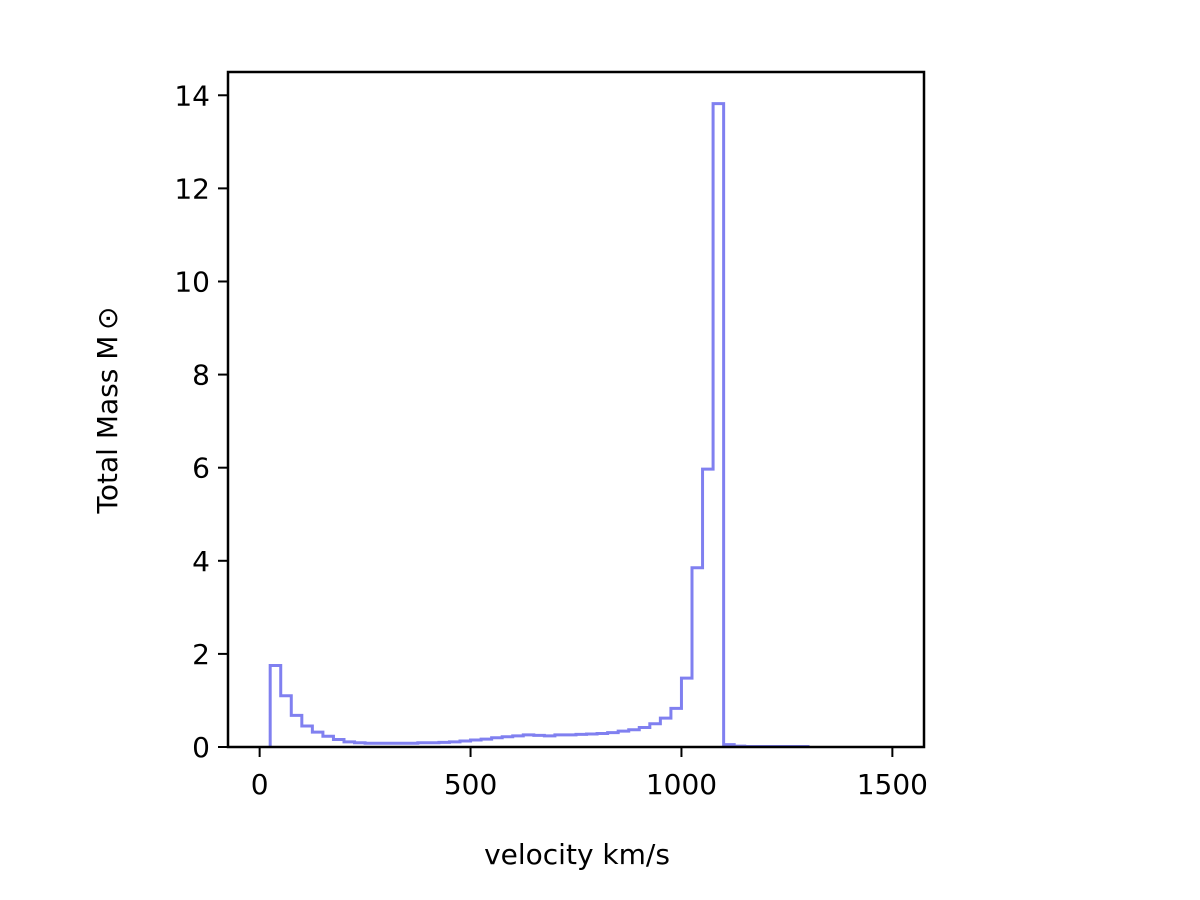  I want to click on y-tick-label: 4, so click(201, 561).